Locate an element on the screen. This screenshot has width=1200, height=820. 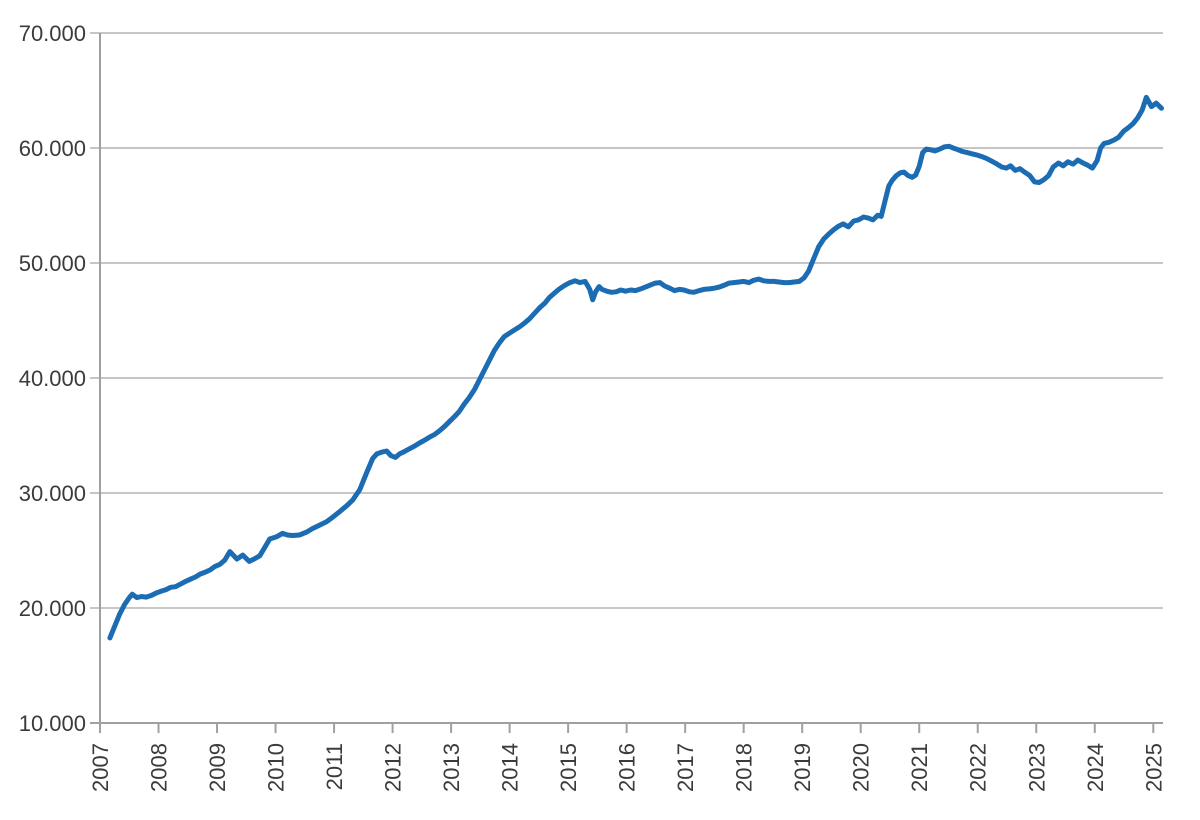
x-axis-tick-label: 2020 is located at coordinates (861, 767).